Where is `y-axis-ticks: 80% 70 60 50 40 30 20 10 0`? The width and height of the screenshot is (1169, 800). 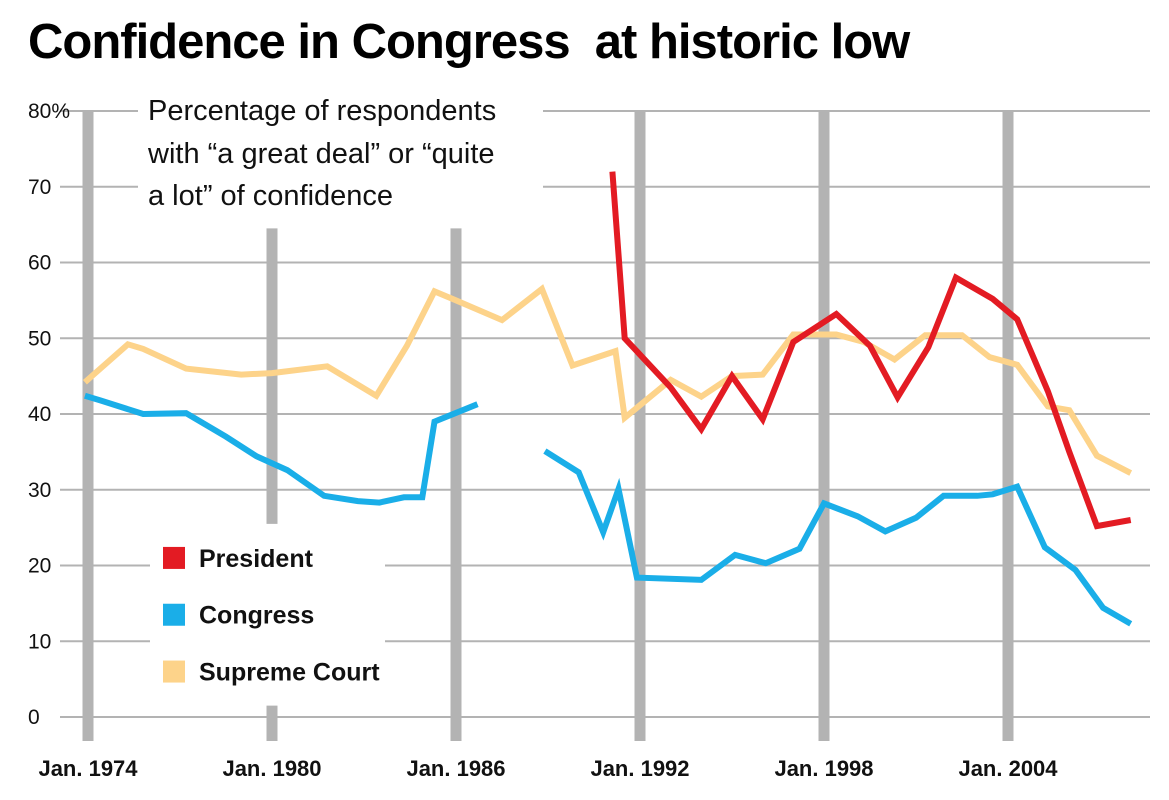
y-axis-ticks: 80% 70 60 50 40 30 20 10 0 is located at coordinates (49, 414).